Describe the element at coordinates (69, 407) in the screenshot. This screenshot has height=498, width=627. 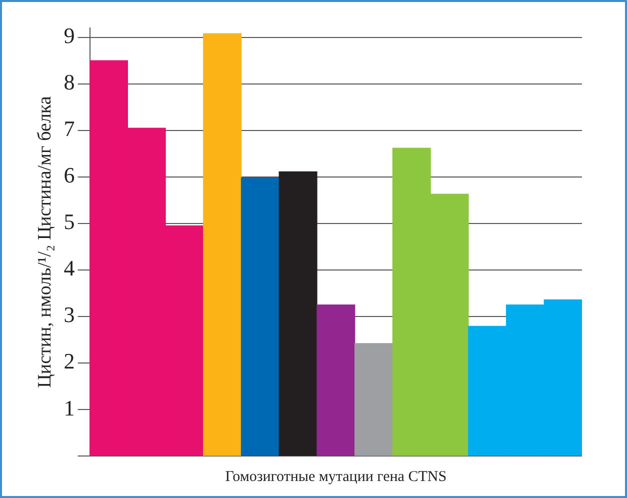
I see `y-tick-label: 1` at that location.